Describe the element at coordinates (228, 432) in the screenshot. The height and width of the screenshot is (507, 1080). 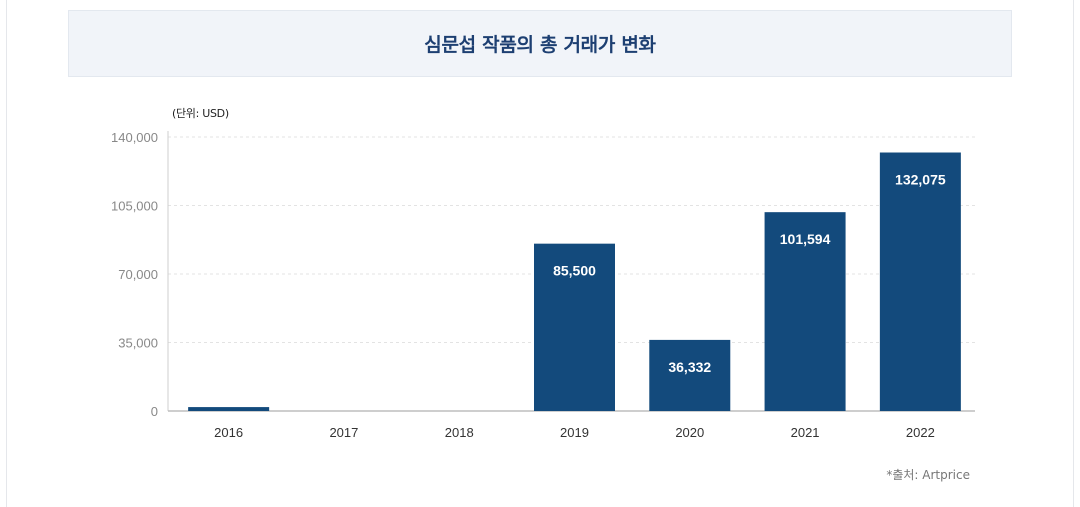
I see `x-tick-label-2016: 2016` at that location.